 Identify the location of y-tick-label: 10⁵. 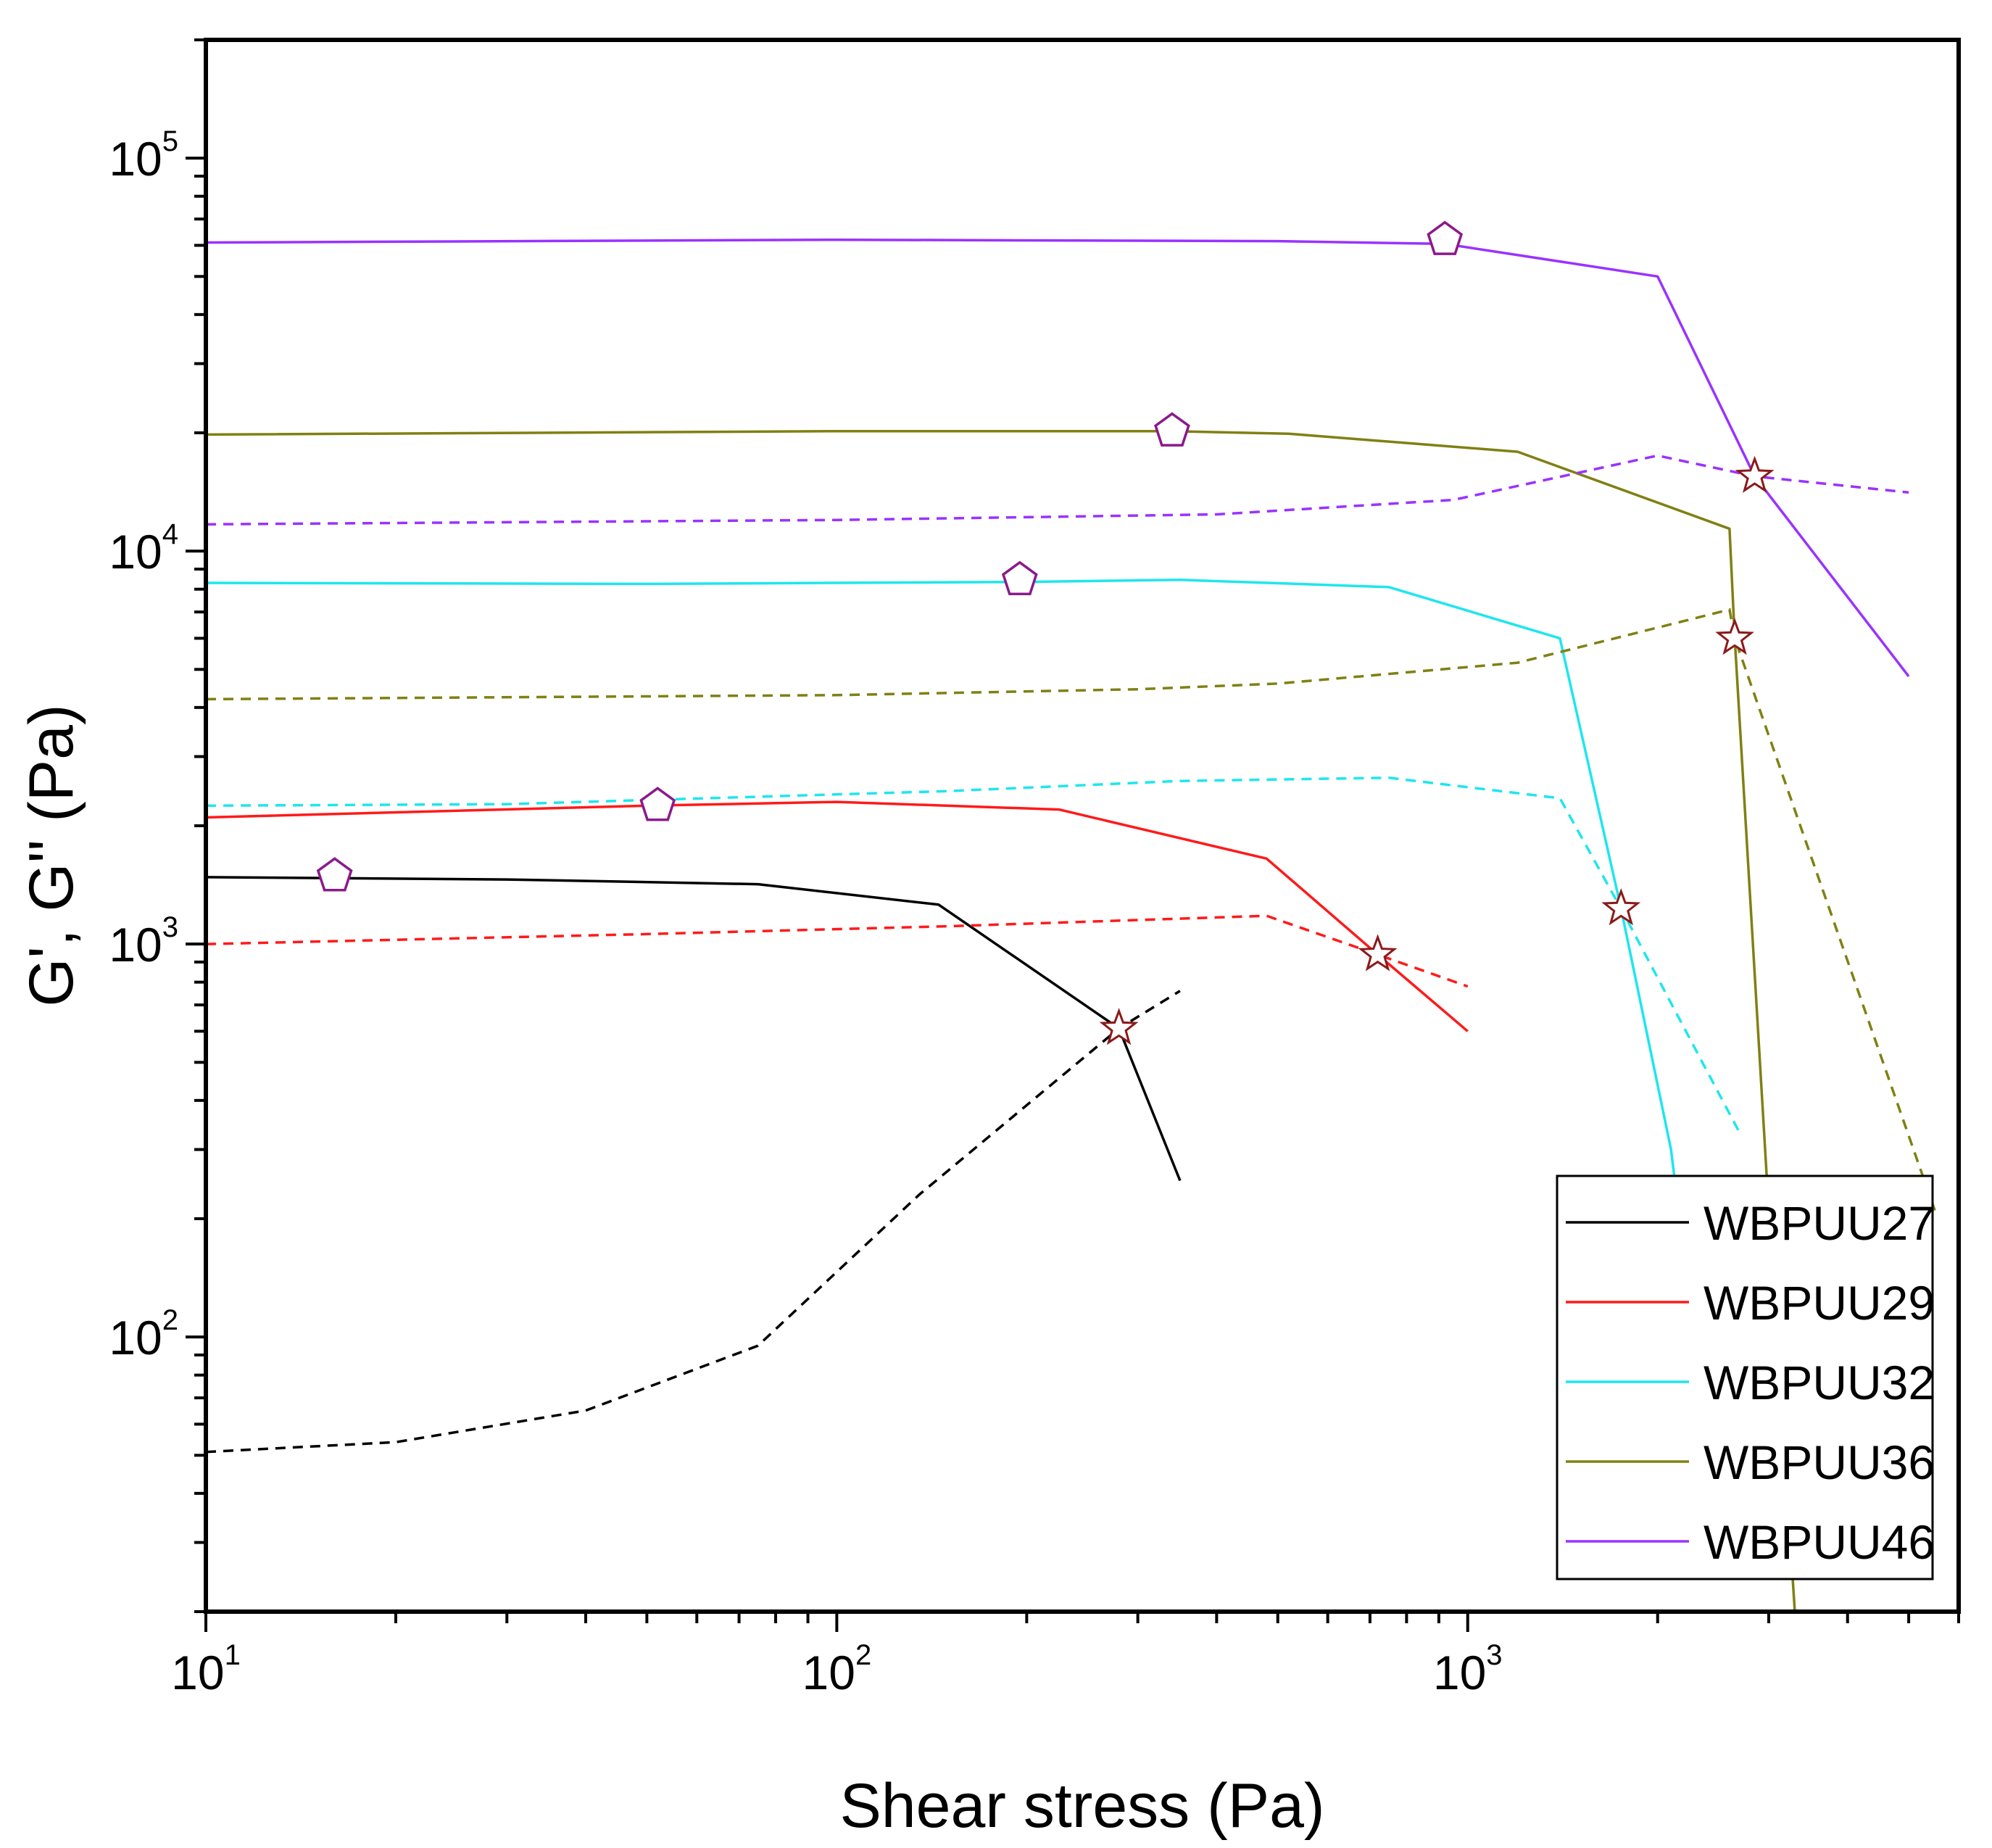
(143, 155).